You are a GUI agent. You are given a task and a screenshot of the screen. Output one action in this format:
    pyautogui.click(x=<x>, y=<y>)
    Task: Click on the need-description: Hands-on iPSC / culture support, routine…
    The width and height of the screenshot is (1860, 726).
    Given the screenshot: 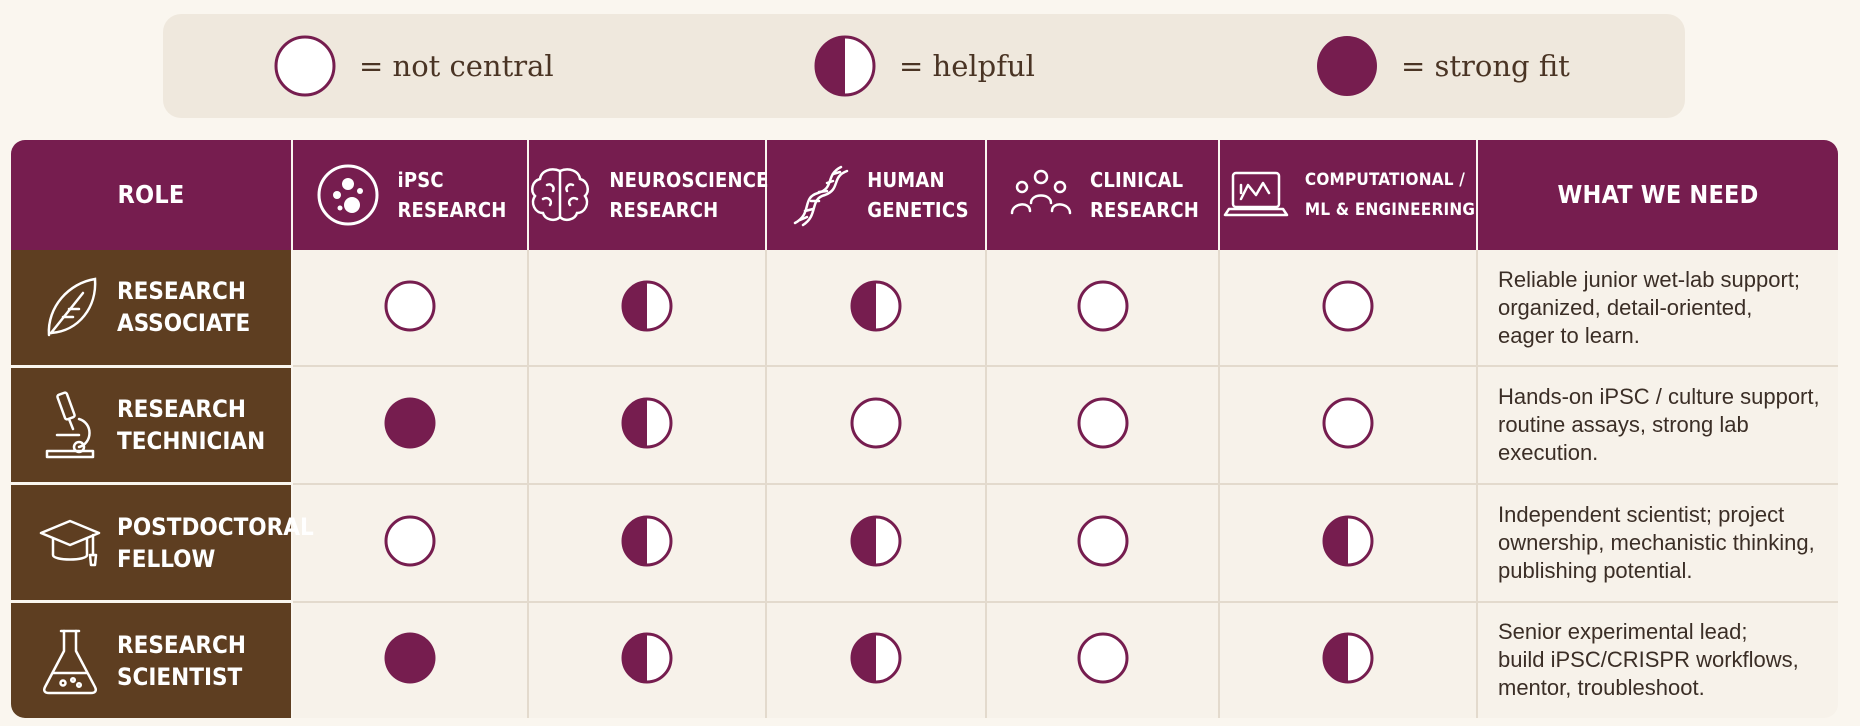 What is the action you would take?
    pyautogui.click(x=1657, y=425)
    